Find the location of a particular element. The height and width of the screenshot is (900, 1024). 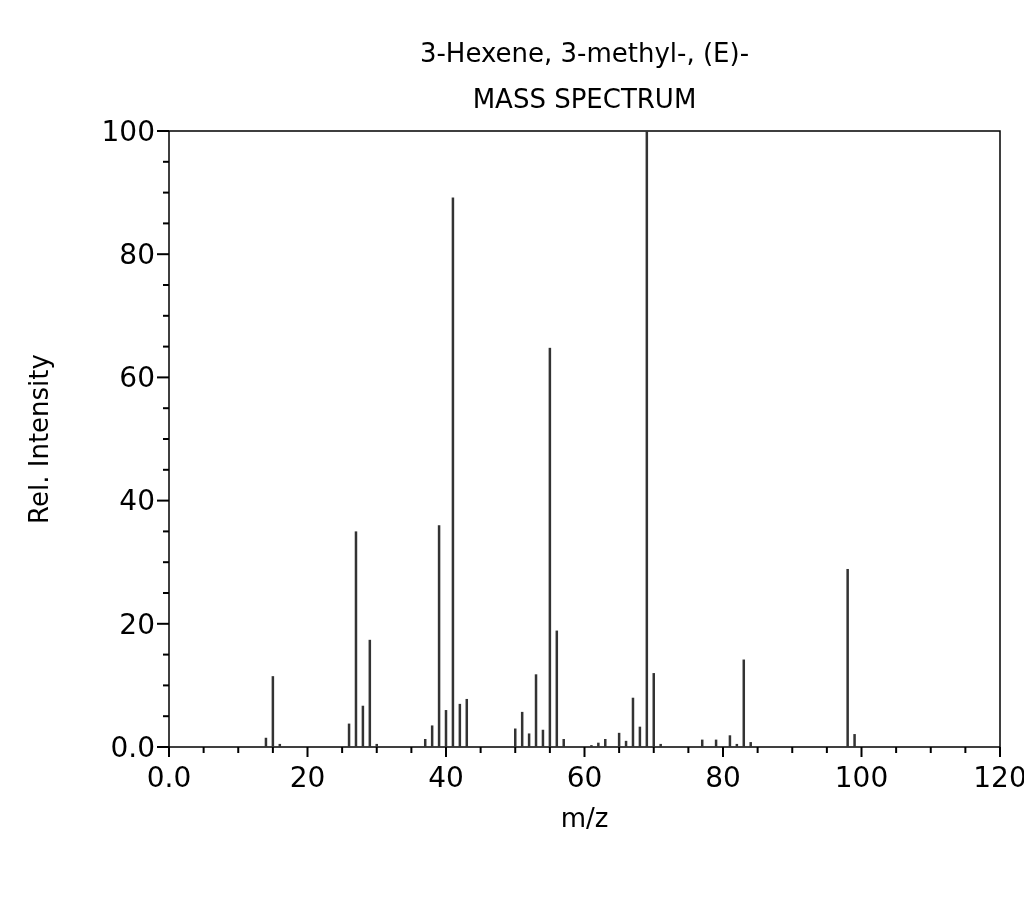

x-tick-label: 20 is located at coordinates (307, 777).